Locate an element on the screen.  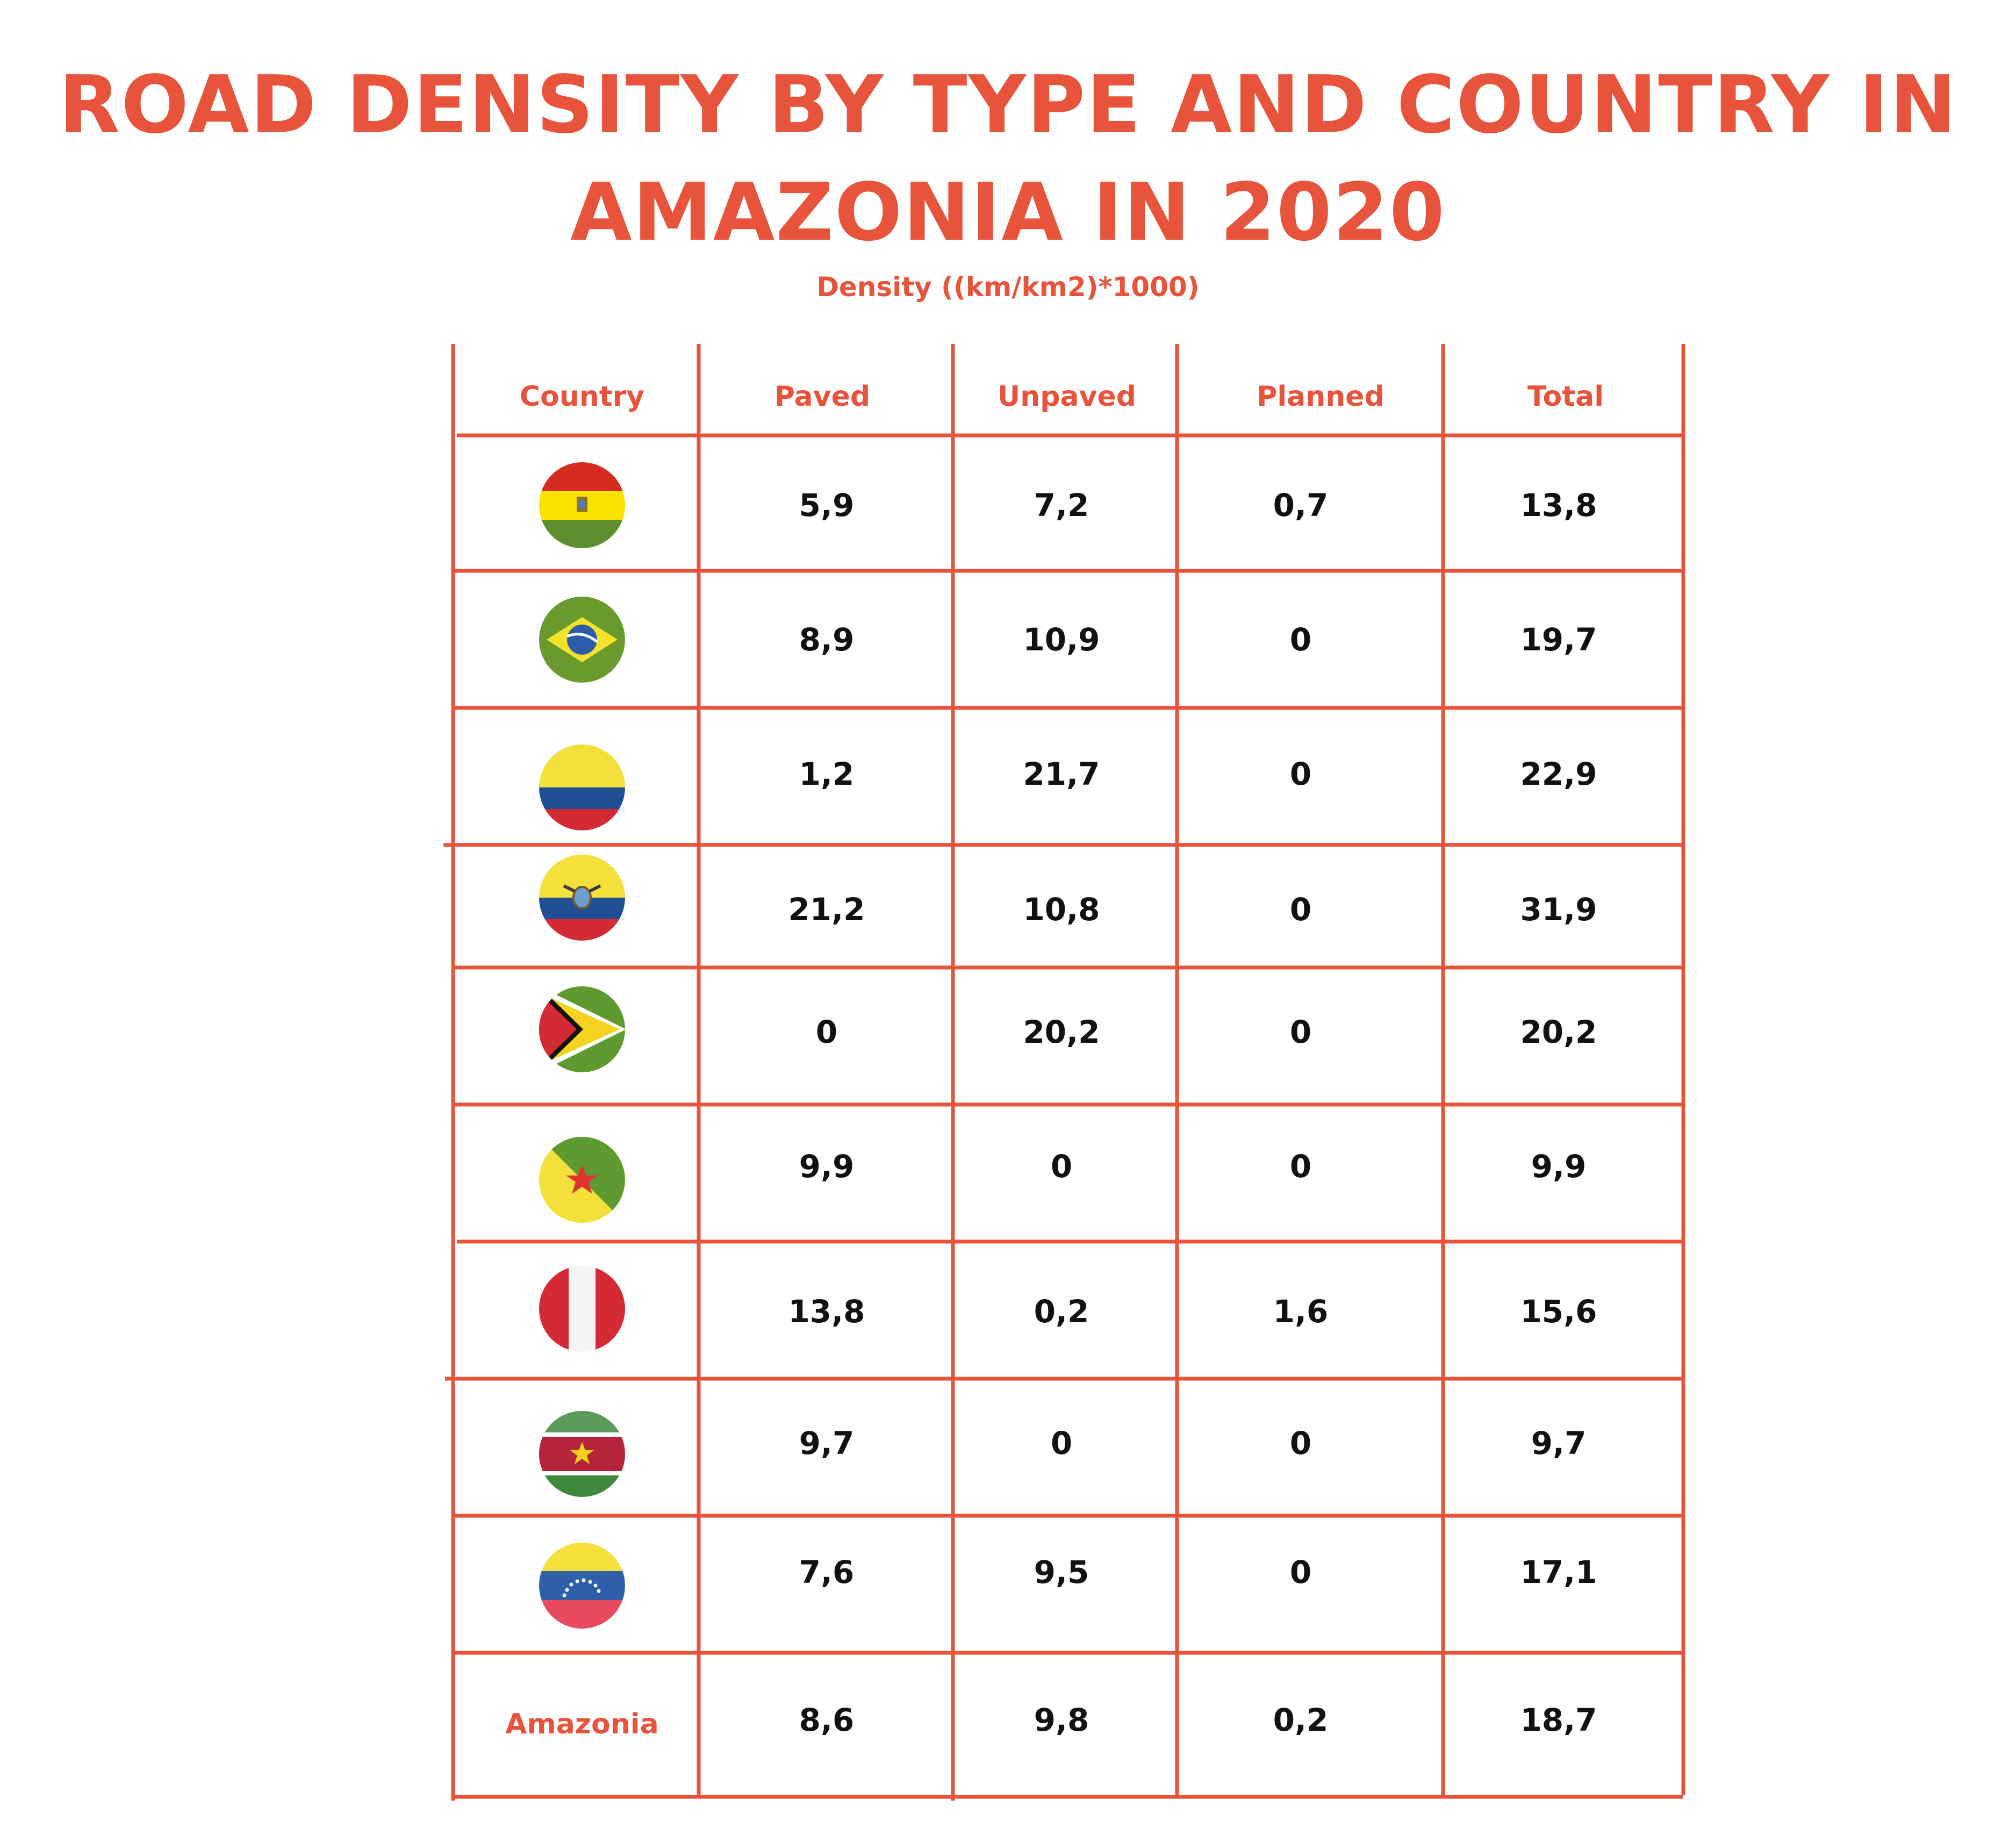
cell-paved: 9,9 is located at coordinates (827, 1166).